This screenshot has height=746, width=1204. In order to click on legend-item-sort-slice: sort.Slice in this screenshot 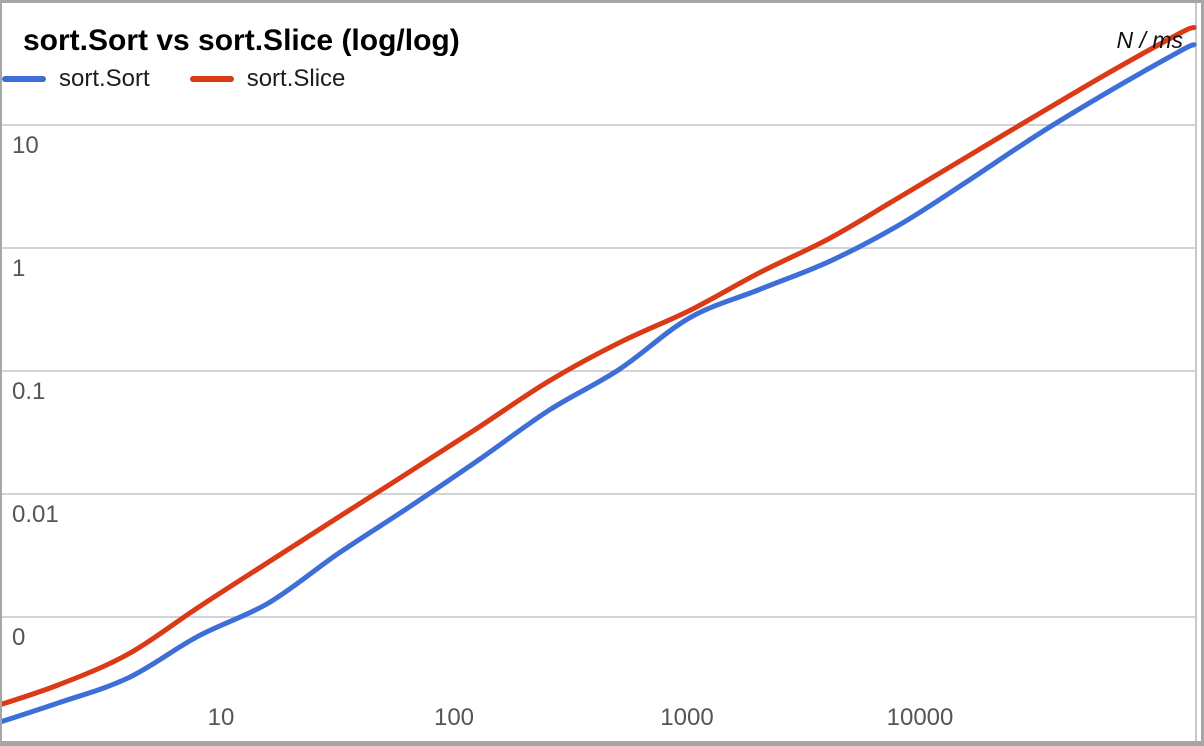, I will do `click(267, 78)`.